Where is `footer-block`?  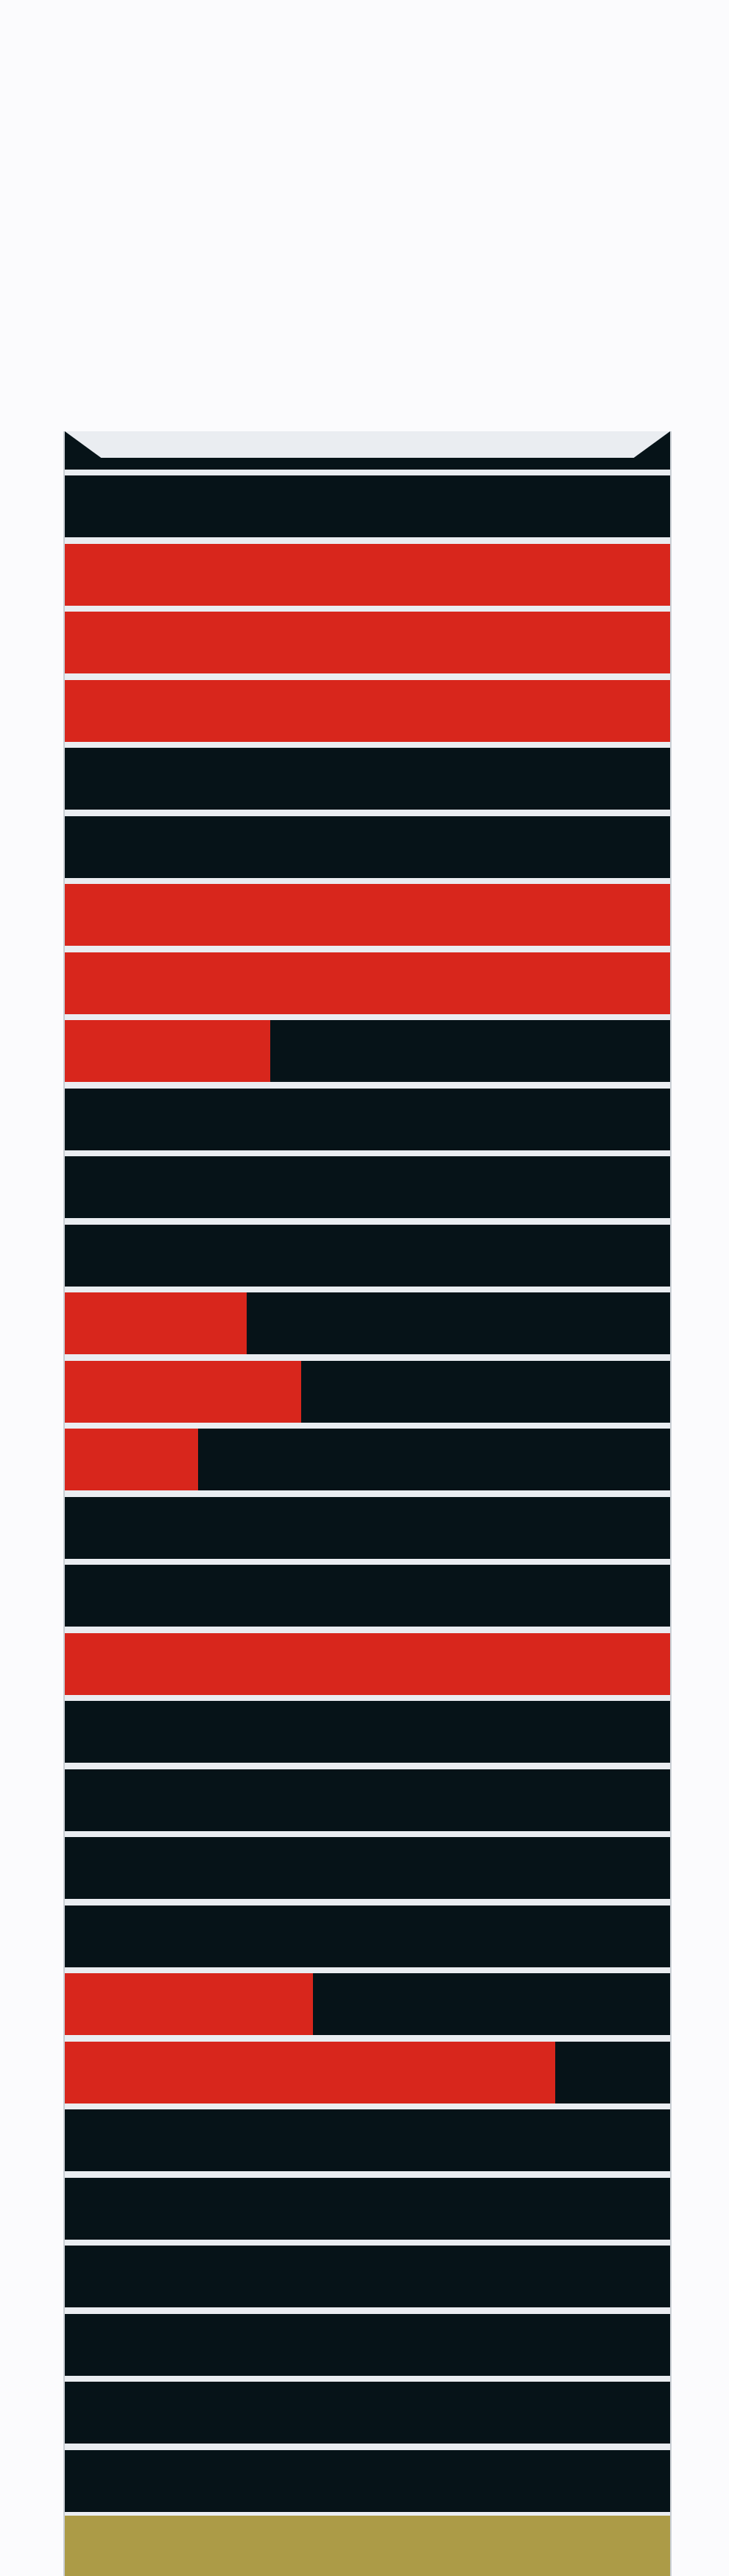
footer-block is located at coordinates (367, 2546).